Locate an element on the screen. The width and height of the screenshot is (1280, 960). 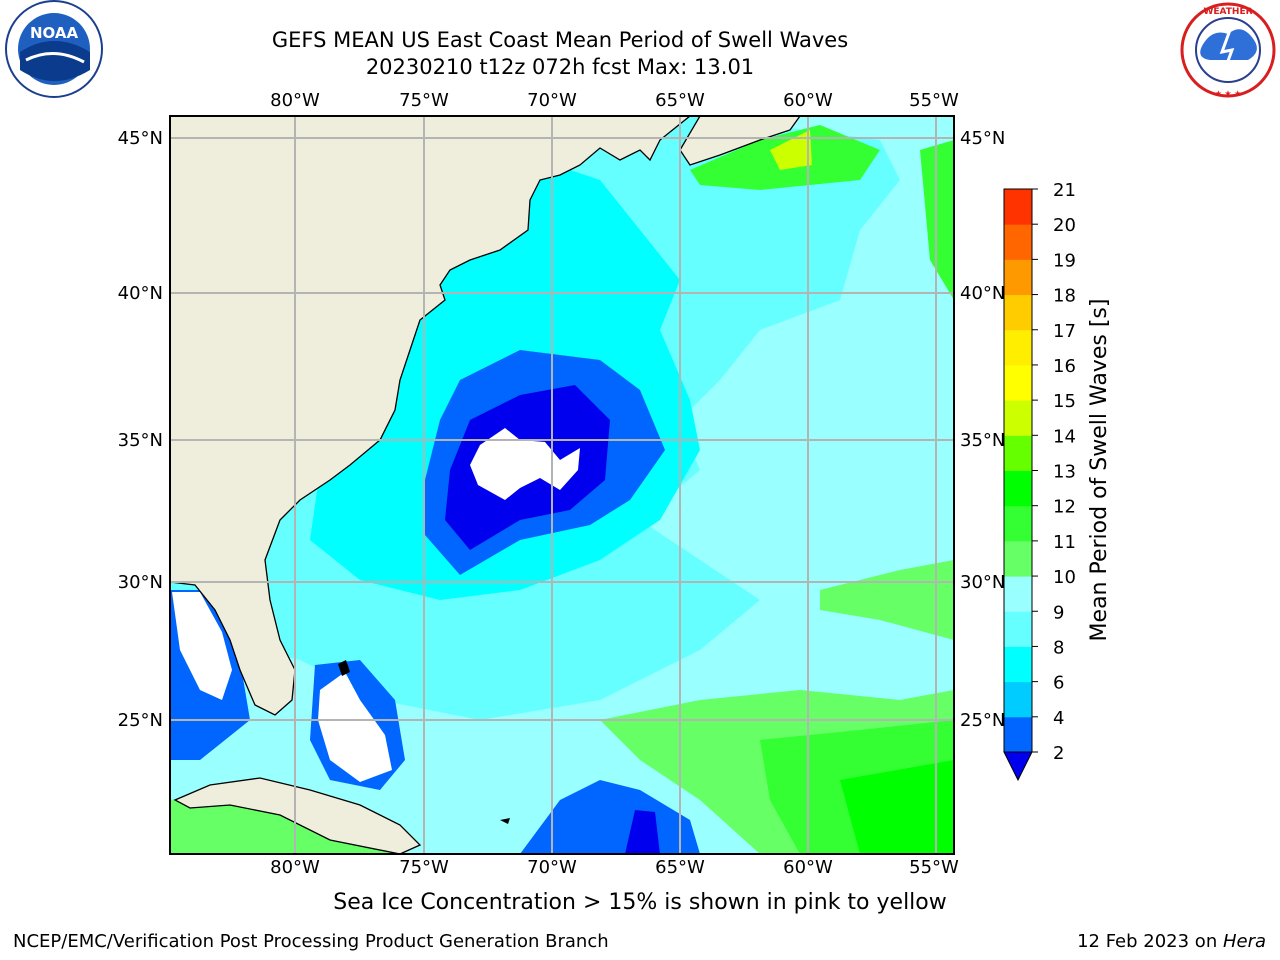
bahama-island is located at coordinates (344, 668).